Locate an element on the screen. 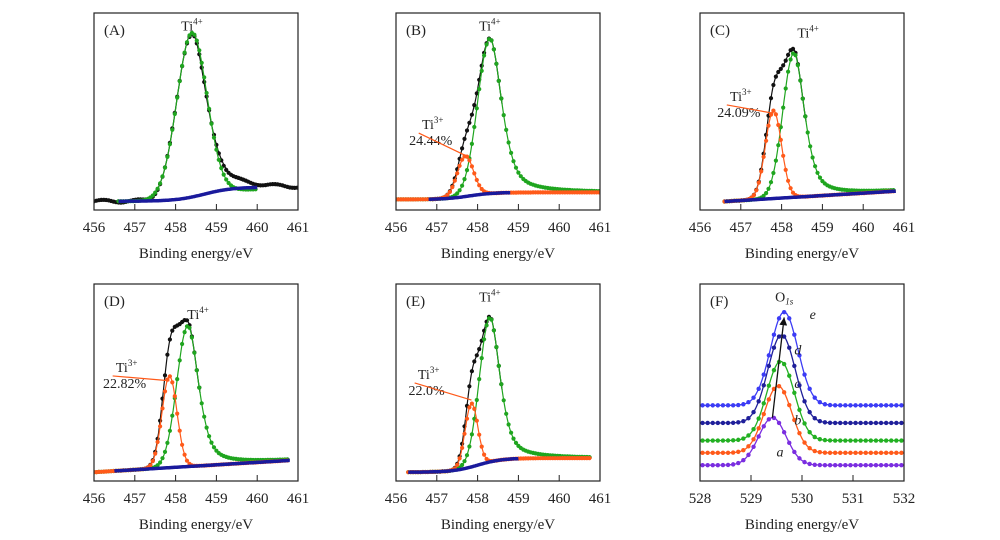  x-tick-label: 532 is located at coordinates (904, 499).